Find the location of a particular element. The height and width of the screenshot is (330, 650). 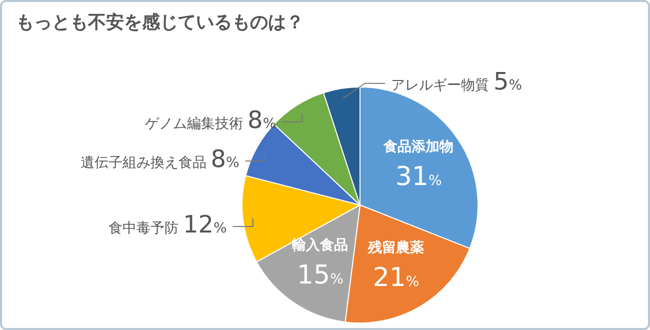

slice-label: 輸入食品 is located at coordinates (319, 246).